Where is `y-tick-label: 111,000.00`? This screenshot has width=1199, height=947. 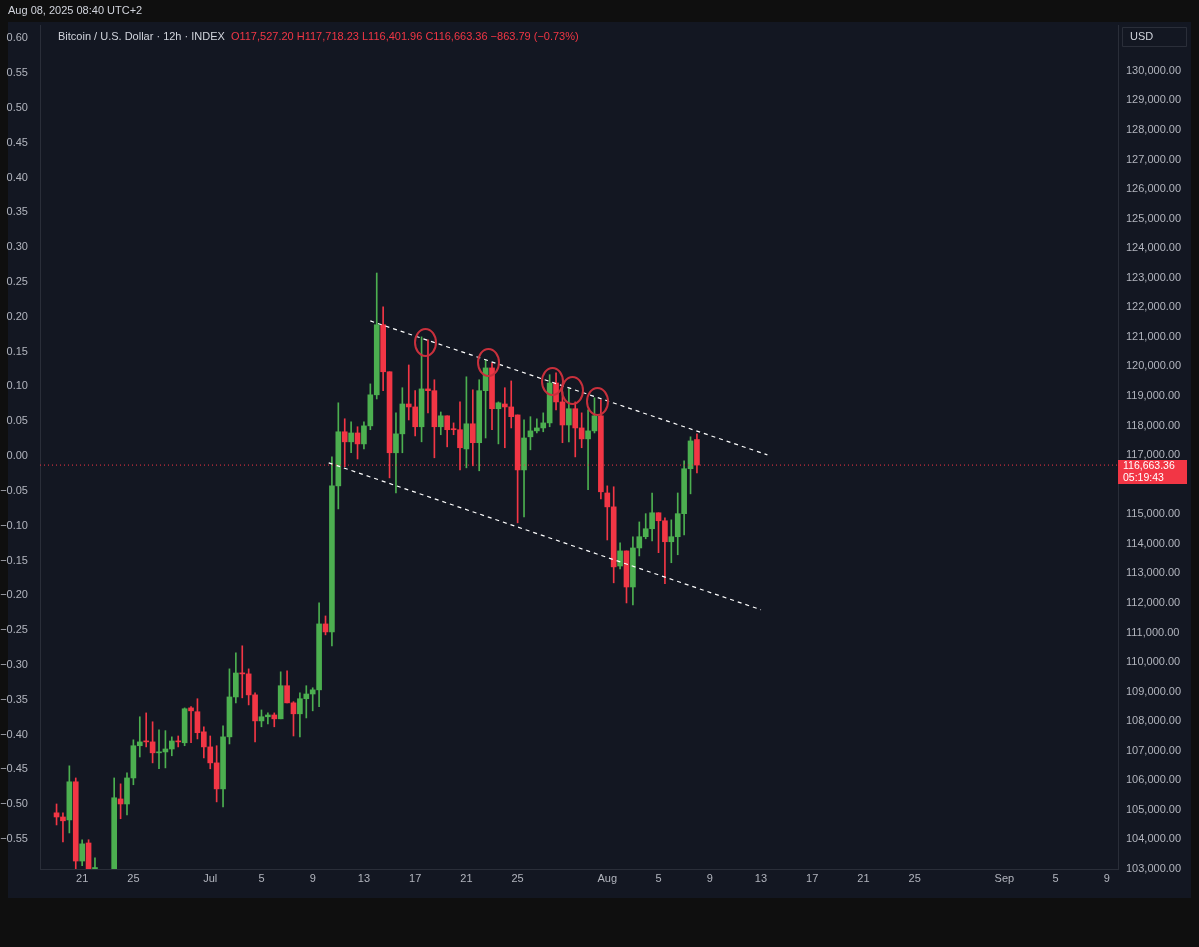
y-tick-label: 111,000.00 is located at coordinates (1153, 631).